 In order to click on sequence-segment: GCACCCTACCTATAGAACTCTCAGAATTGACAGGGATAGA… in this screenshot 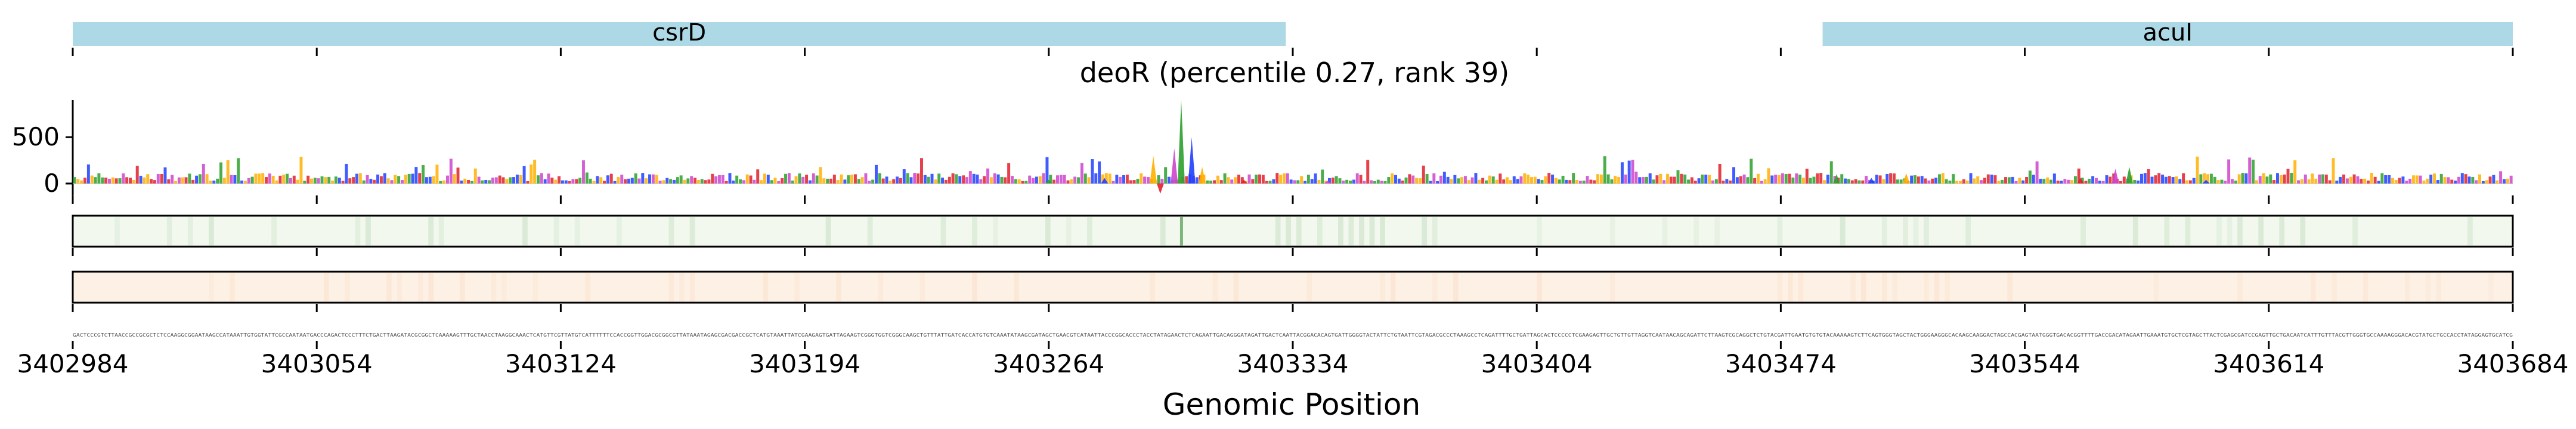, I will do `click(1206, 335)`.